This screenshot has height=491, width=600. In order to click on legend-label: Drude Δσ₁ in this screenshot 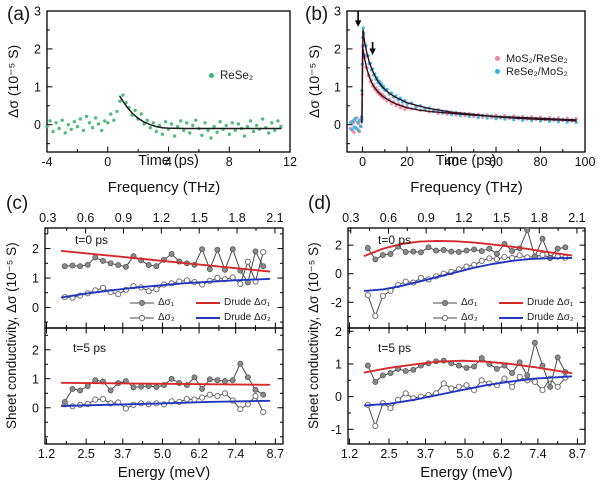, I will do `click(550, 302)`.